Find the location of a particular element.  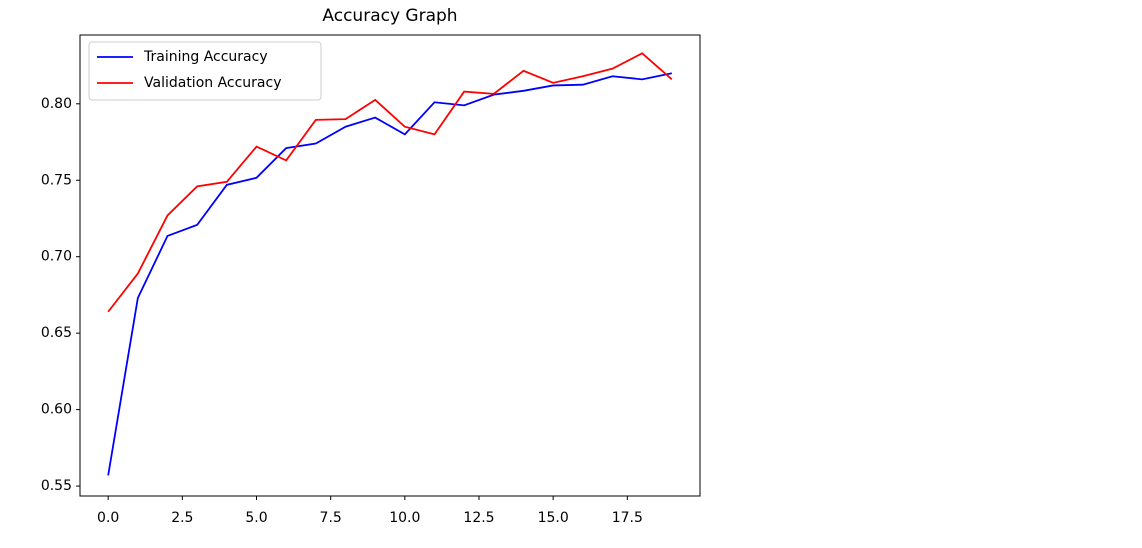

x-tick-label: 15.0 is located at coordinates (553, 518).